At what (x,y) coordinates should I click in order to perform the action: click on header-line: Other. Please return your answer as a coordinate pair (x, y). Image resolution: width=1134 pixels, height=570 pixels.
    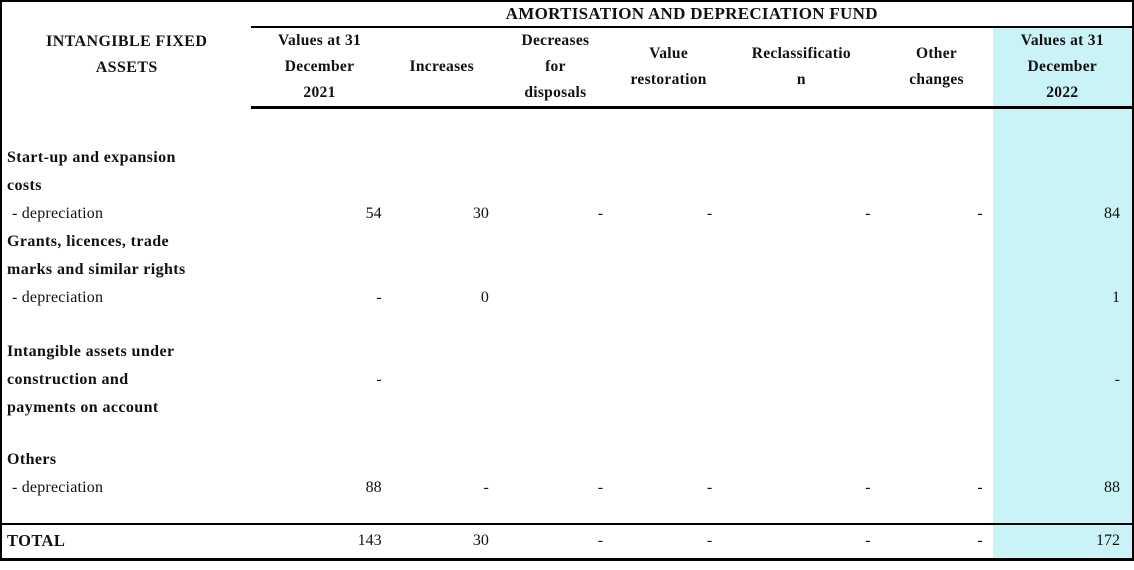
    Looking at the image, I should click on (936, 53).